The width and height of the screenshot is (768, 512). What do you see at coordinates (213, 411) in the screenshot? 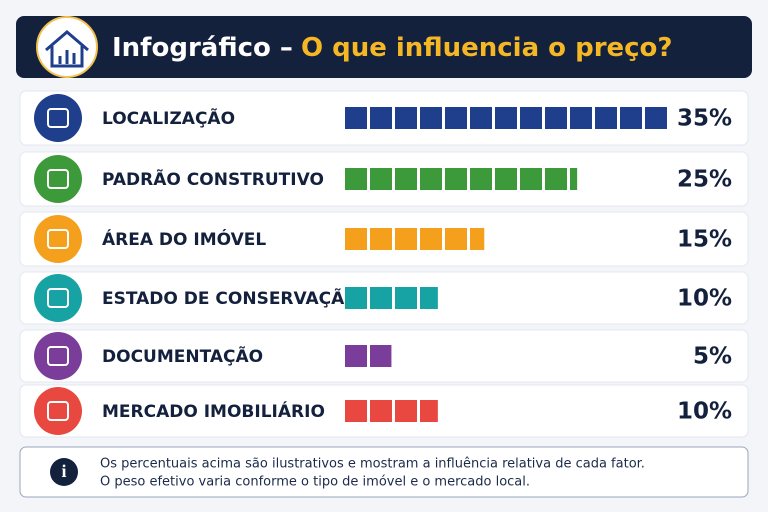
I see `category-label: MERCADO IMOBILIÁRIO` at bounding box center [213, 411].